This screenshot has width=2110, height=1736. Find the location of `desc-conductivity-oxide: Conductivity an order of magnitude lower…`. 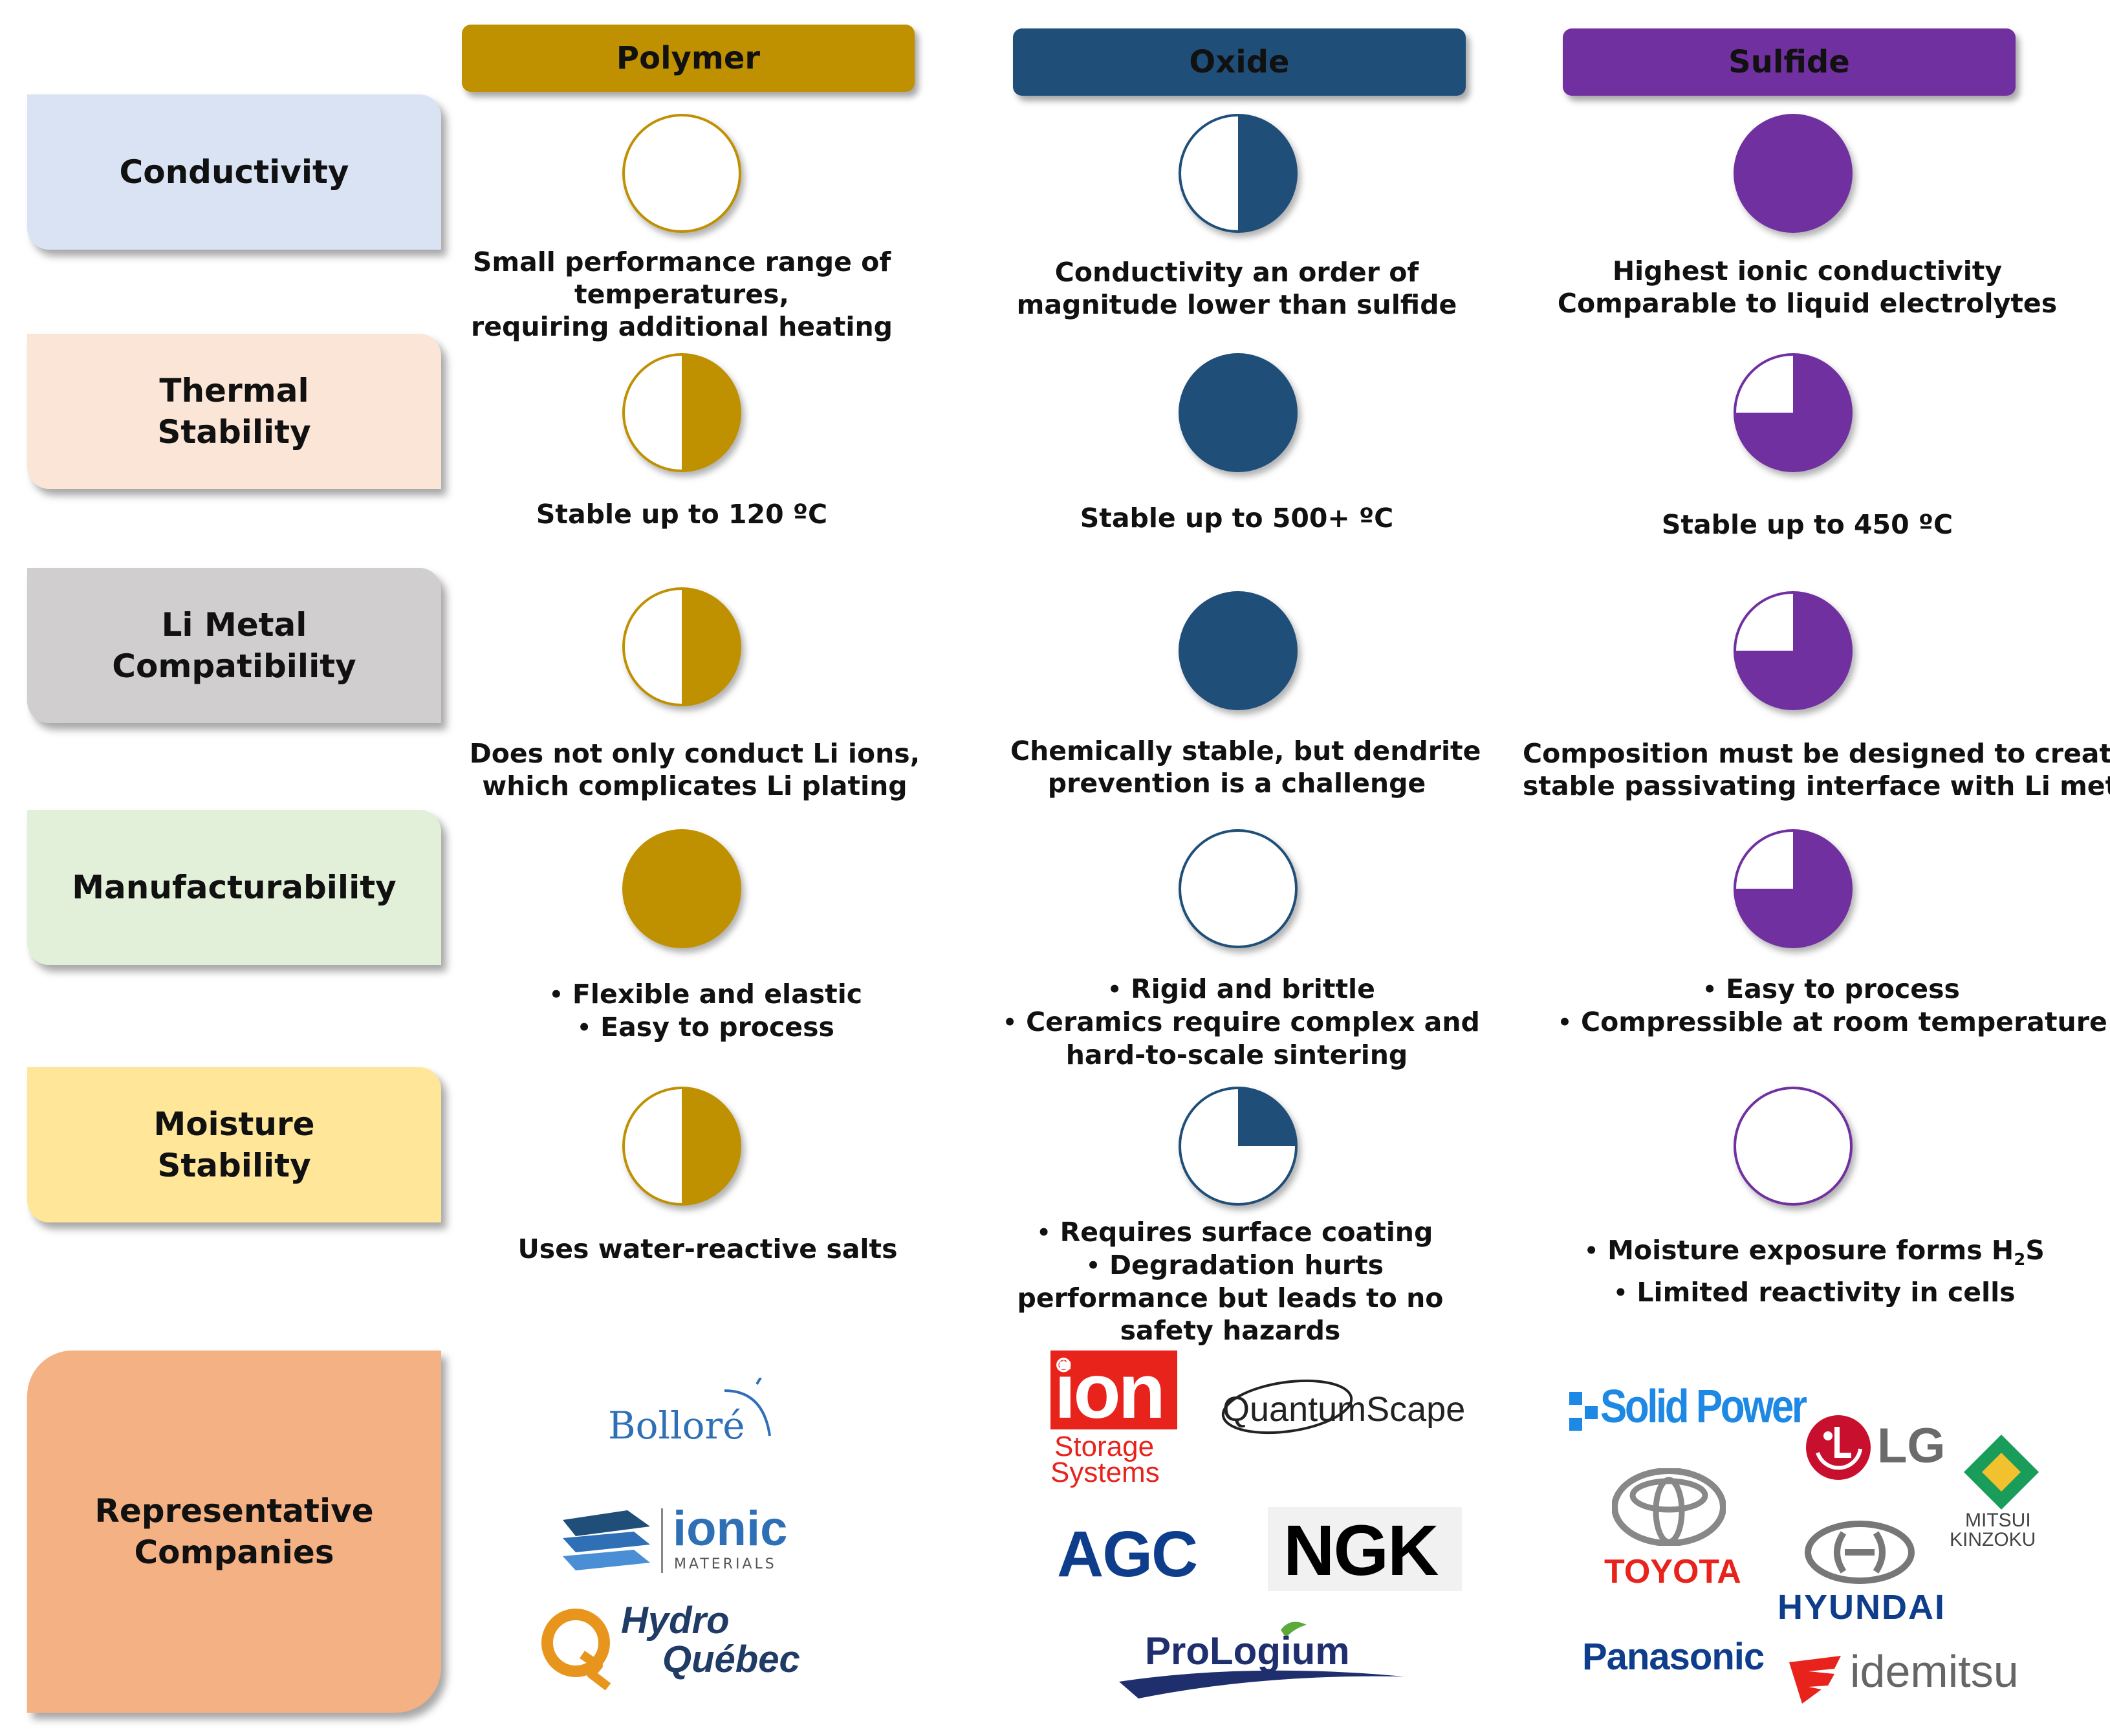

desc-conductivity-oxide: Conductivity an order of magnitude lower… is located at coordinates (1237, 288).